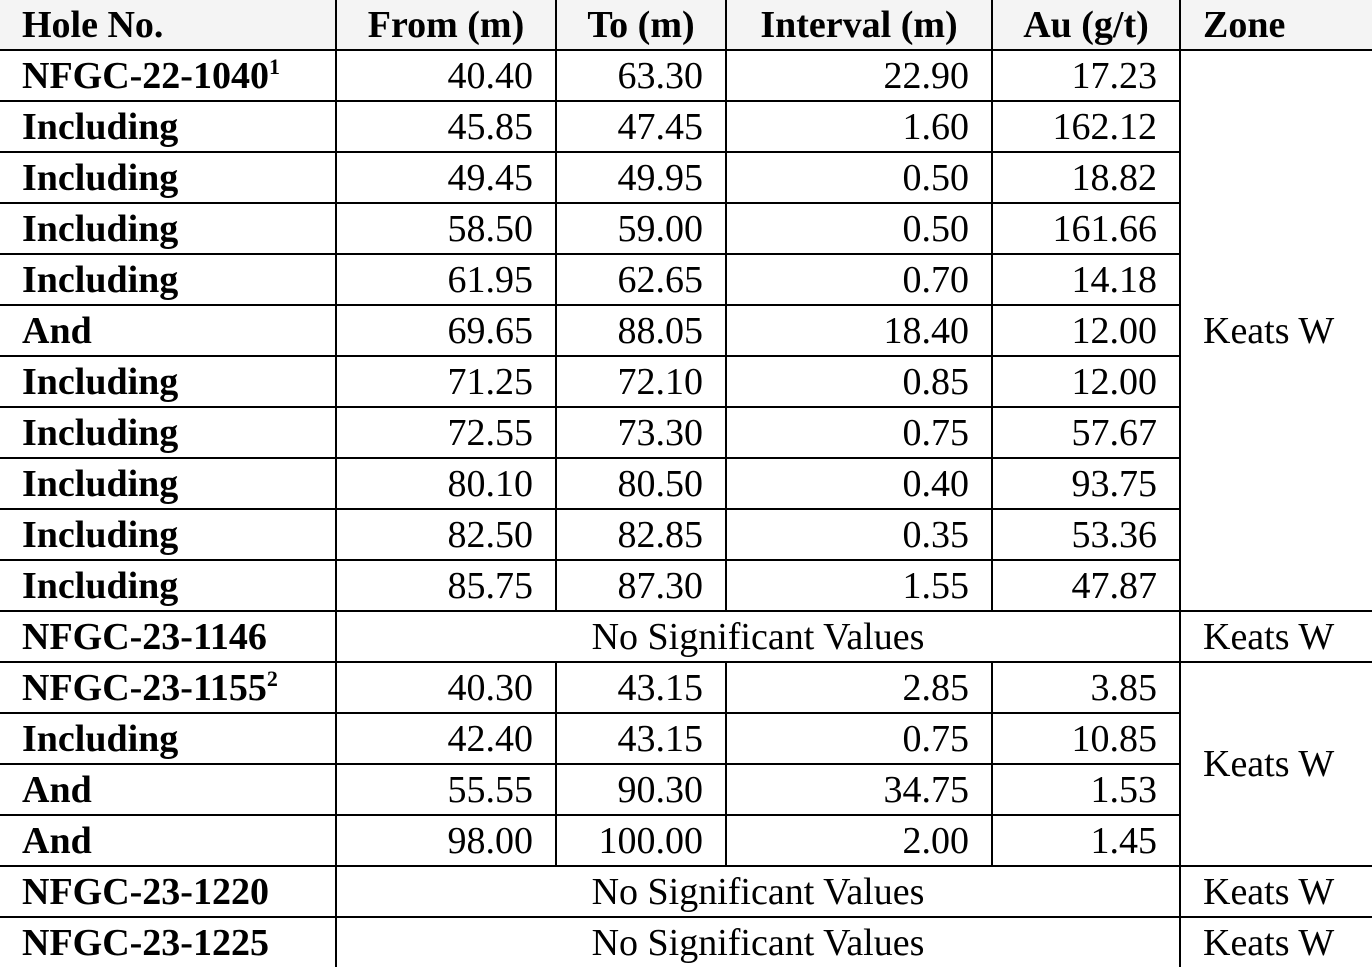 The width and height of the screenshot is (1372, 969). What do you see at coordinates (446, 228) in the screenshot?
I see `from-cell: 58.50` at bounding box center [446, 228].